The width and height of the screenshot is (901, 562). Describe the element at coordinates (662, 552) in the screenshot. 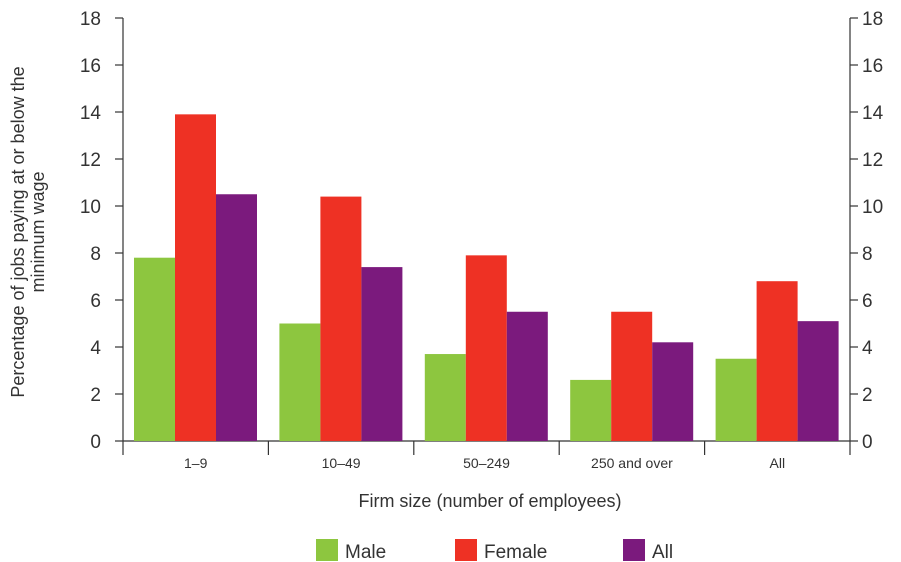

I see `legend-label-all: All` at that location.